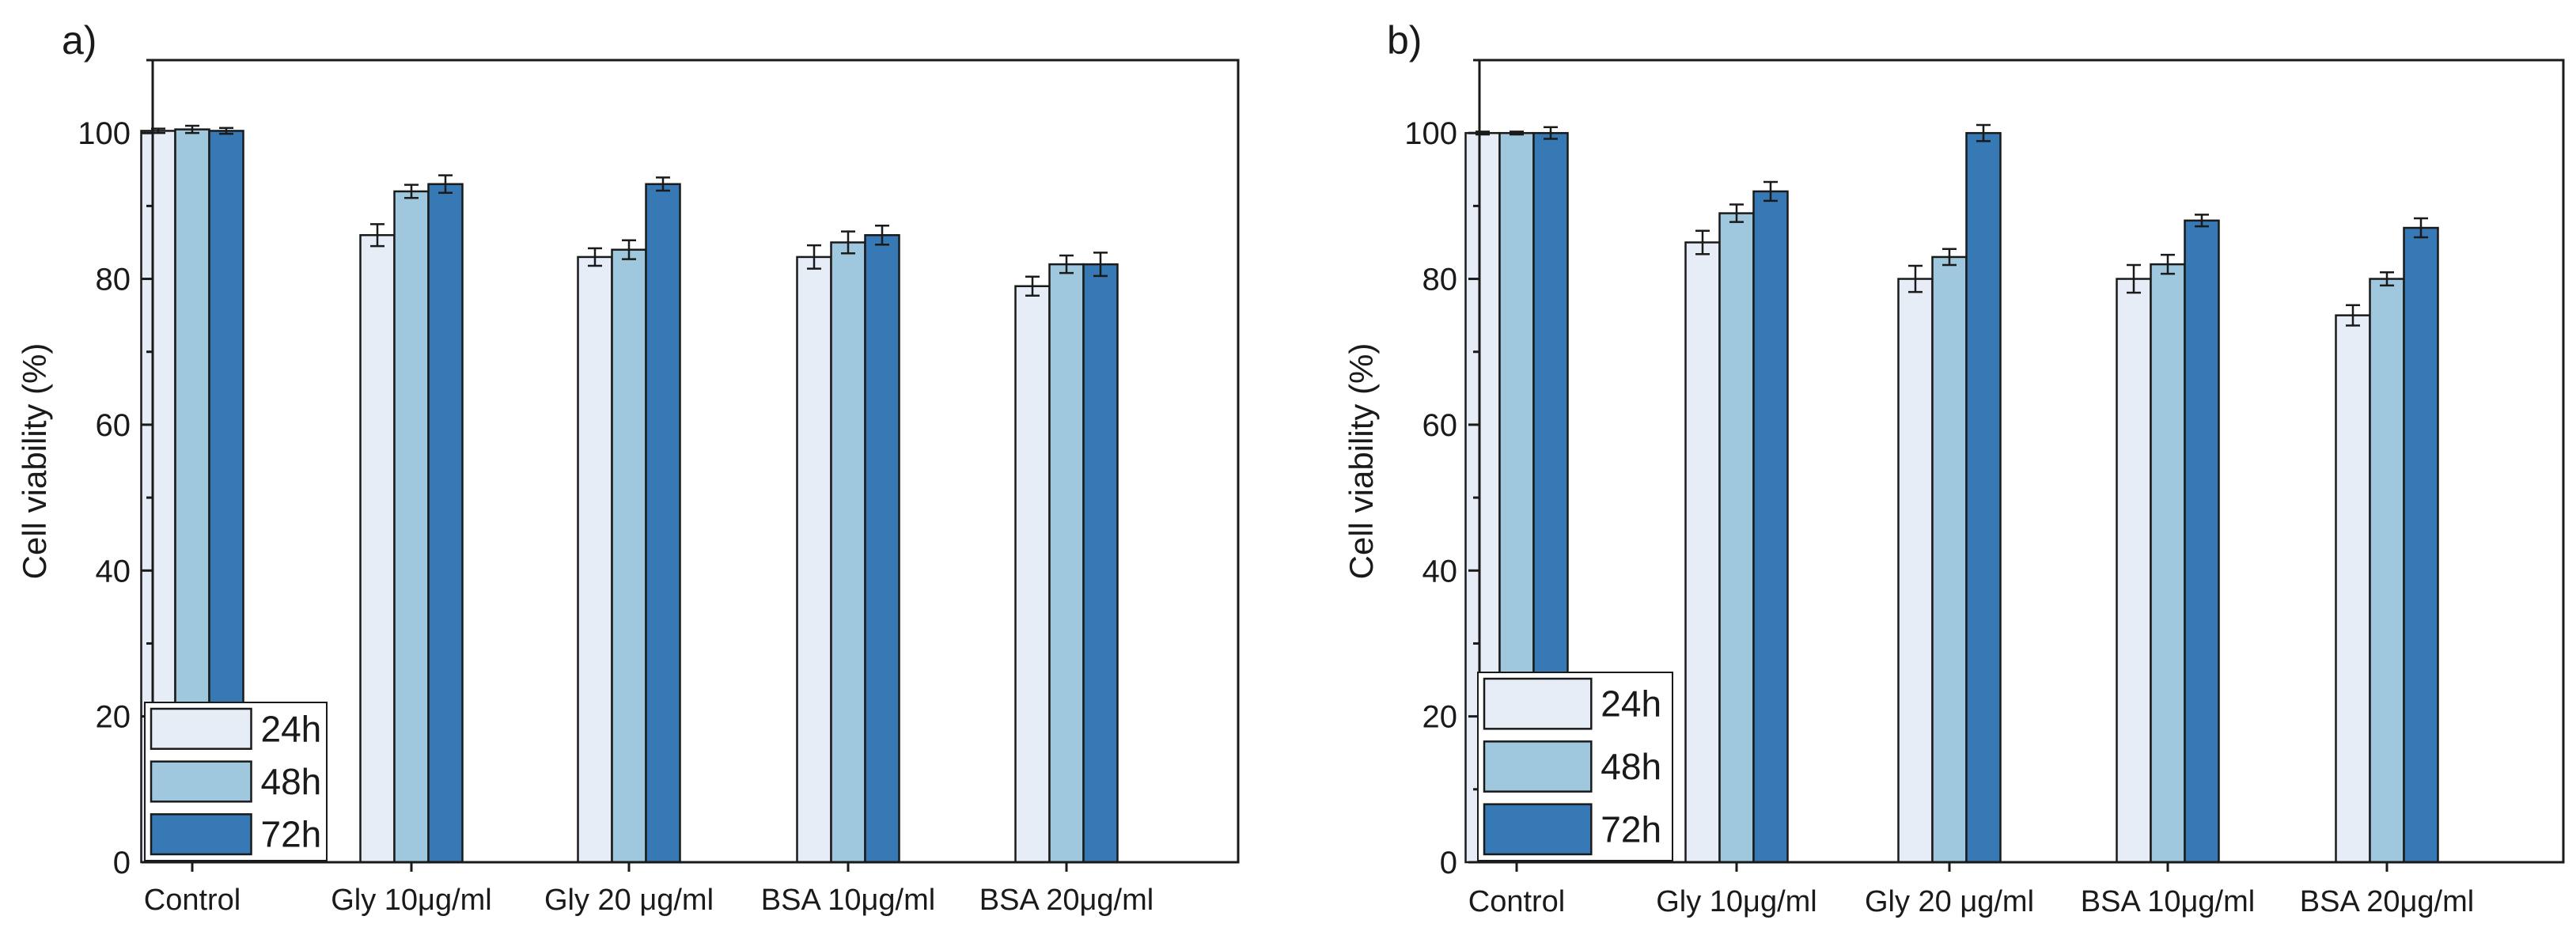  I want to click on panel-label: a), so click(79, 40).